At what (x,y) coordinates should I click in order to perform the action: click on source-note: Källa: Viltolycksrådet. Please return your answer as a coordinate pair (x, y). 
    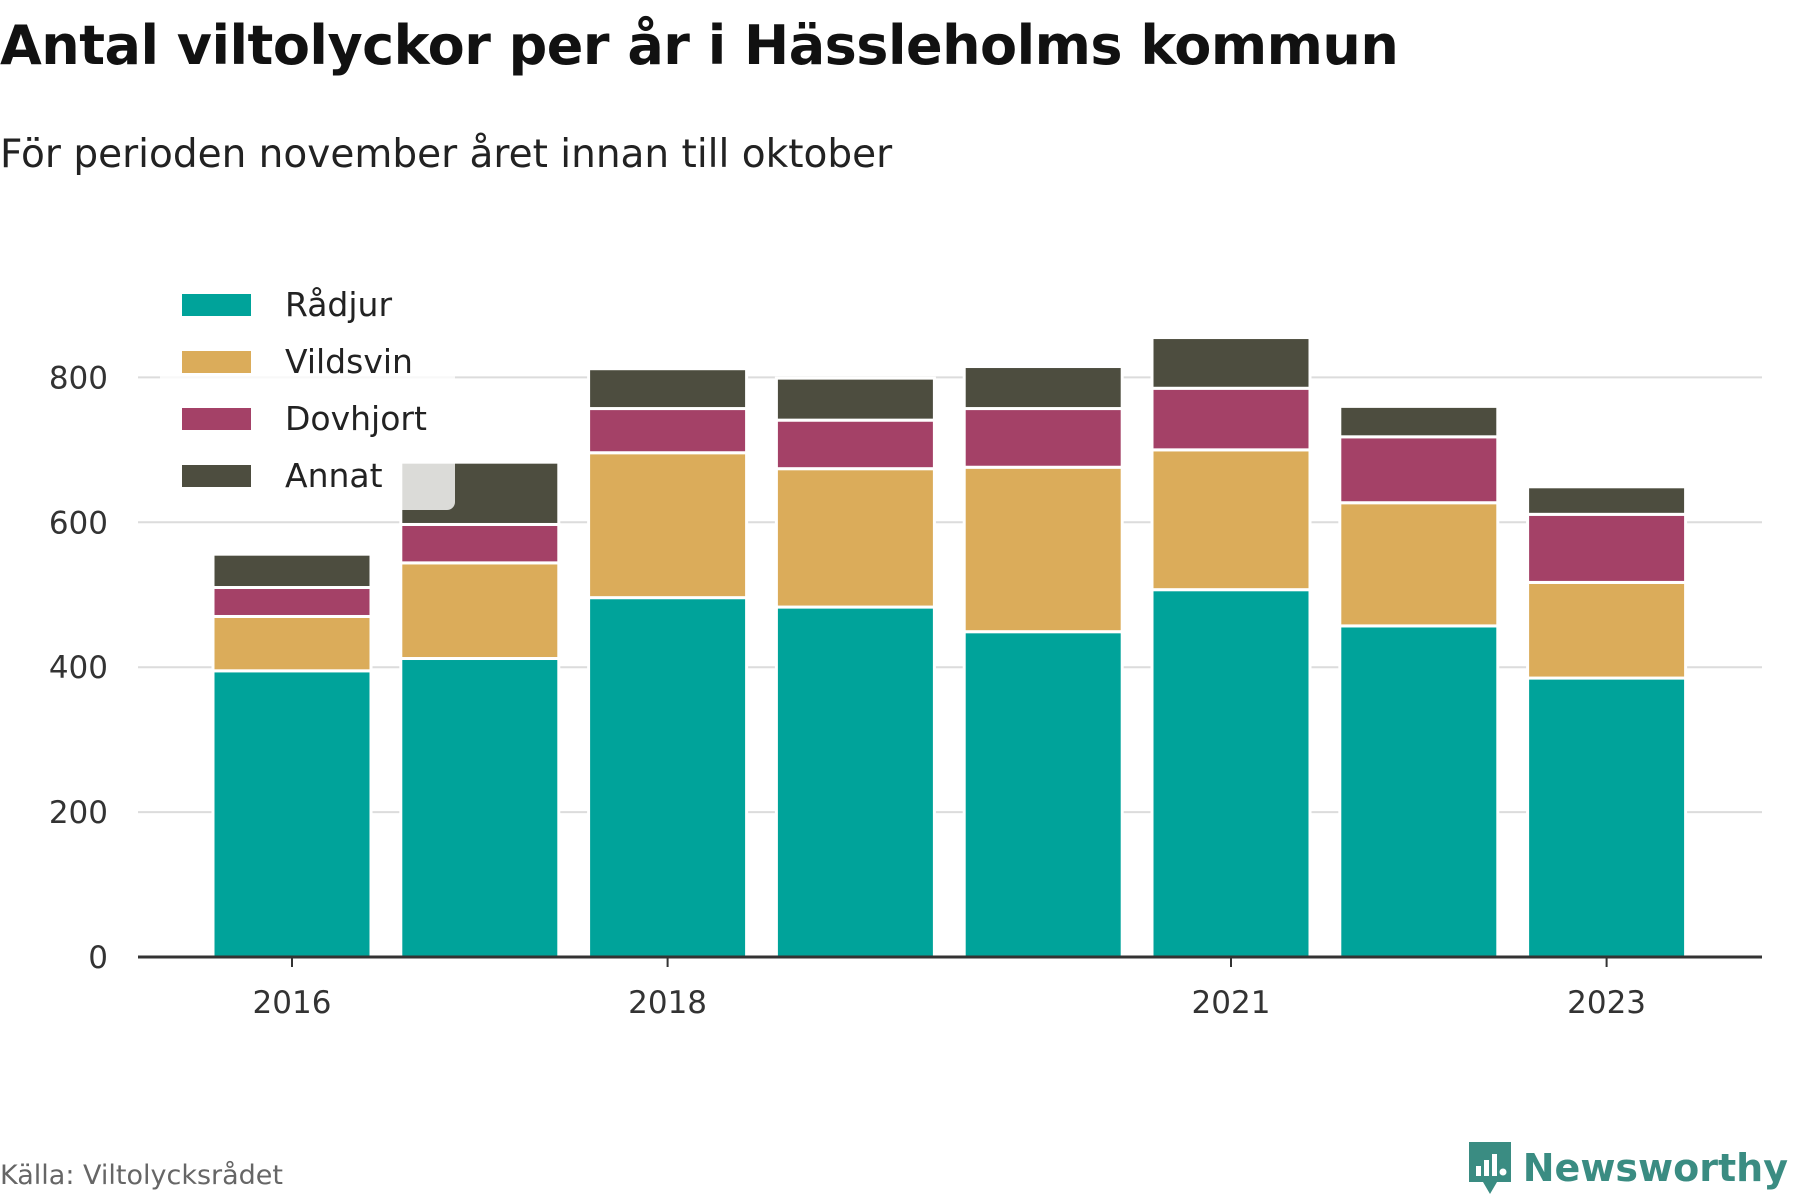
    Looking at the image, I should click on (141, 1175).